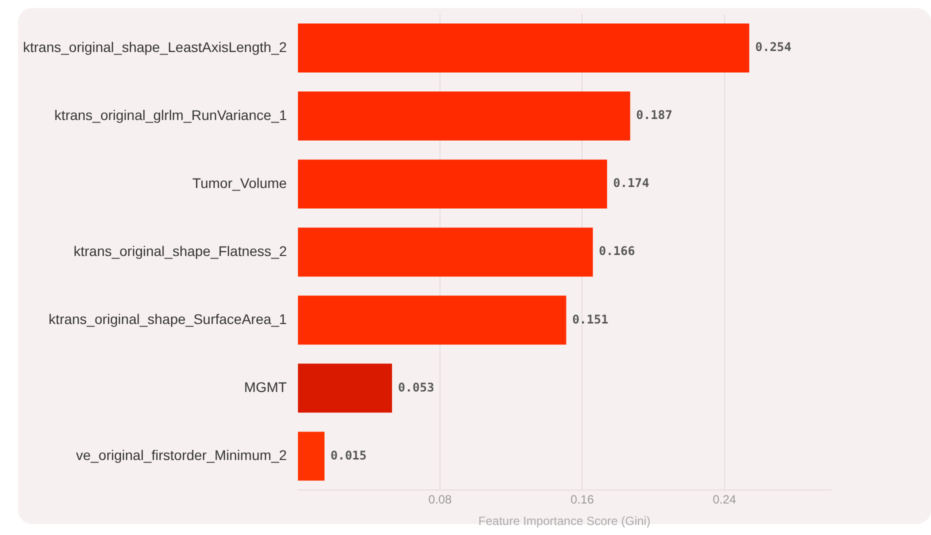 The image size is (931, 535). What do you see at coordinates (564, 521) in the screenshot?
I see `x-axis-title: Feature Importance Score (Gini)` at bounding box center [564, 521].